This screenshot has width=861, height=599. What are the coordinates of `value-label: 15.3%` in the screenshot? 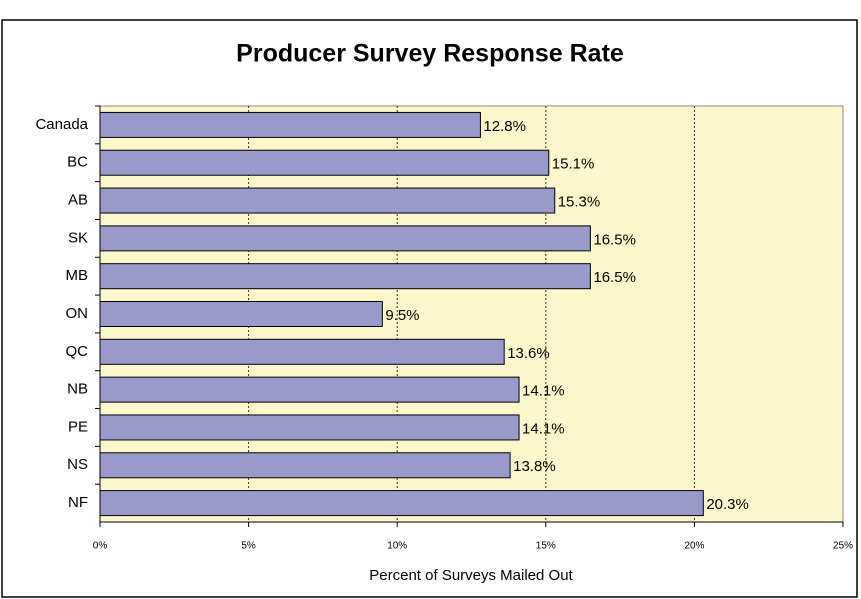 It's located at (579, 202).